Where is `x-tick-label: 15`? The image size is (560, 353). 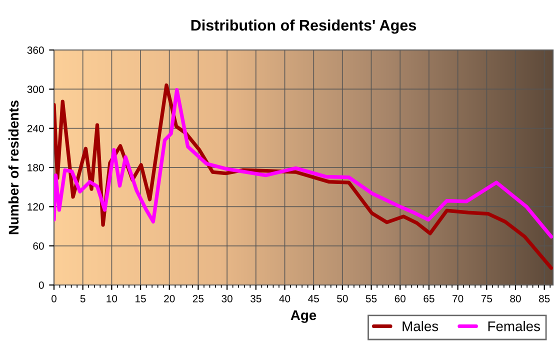
x-tick-label: 15 is located at coordinates (141, 298).